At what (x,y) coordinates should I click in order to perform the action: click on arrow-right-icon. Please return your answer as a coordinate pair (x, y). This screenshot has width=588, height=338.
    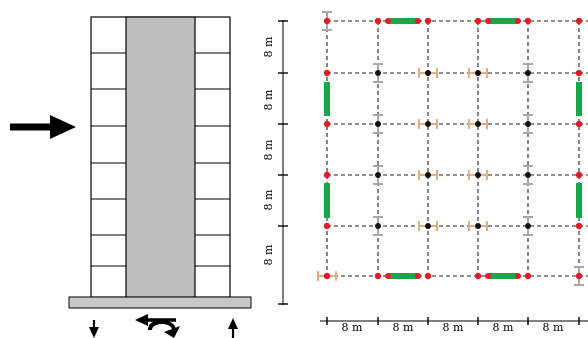
    Looking at the image, I should click on (43, 127).